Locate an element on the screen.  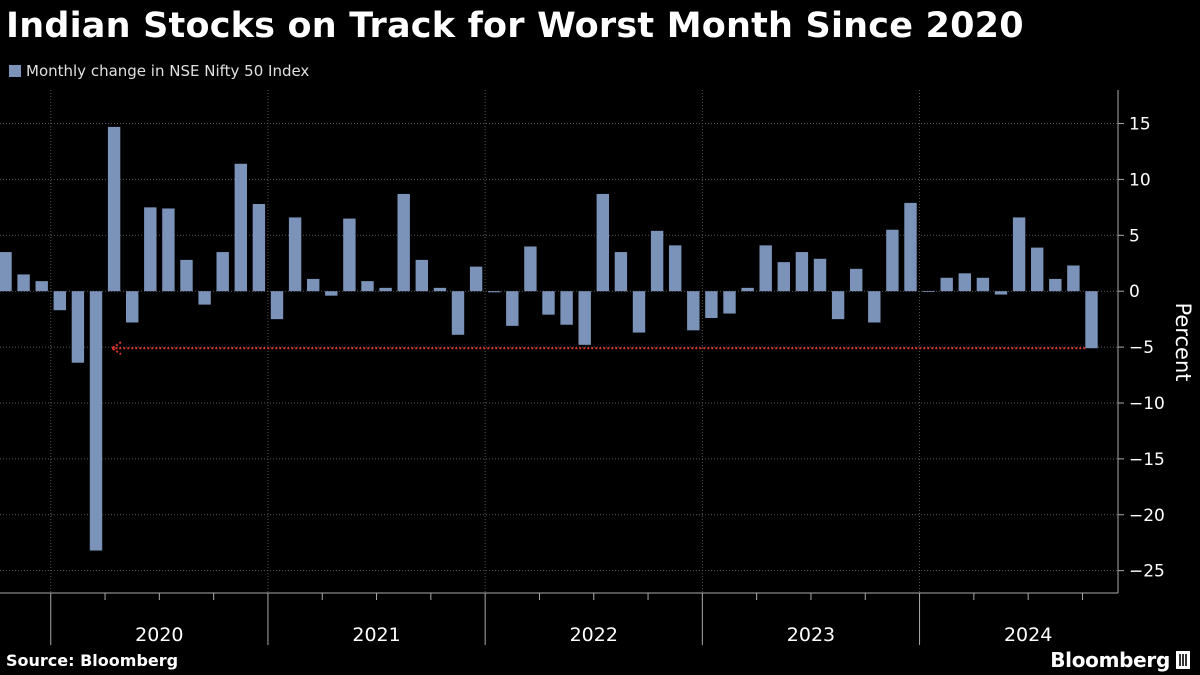
source-note: Source: Bloomberg is located at coordinates (92, 660).